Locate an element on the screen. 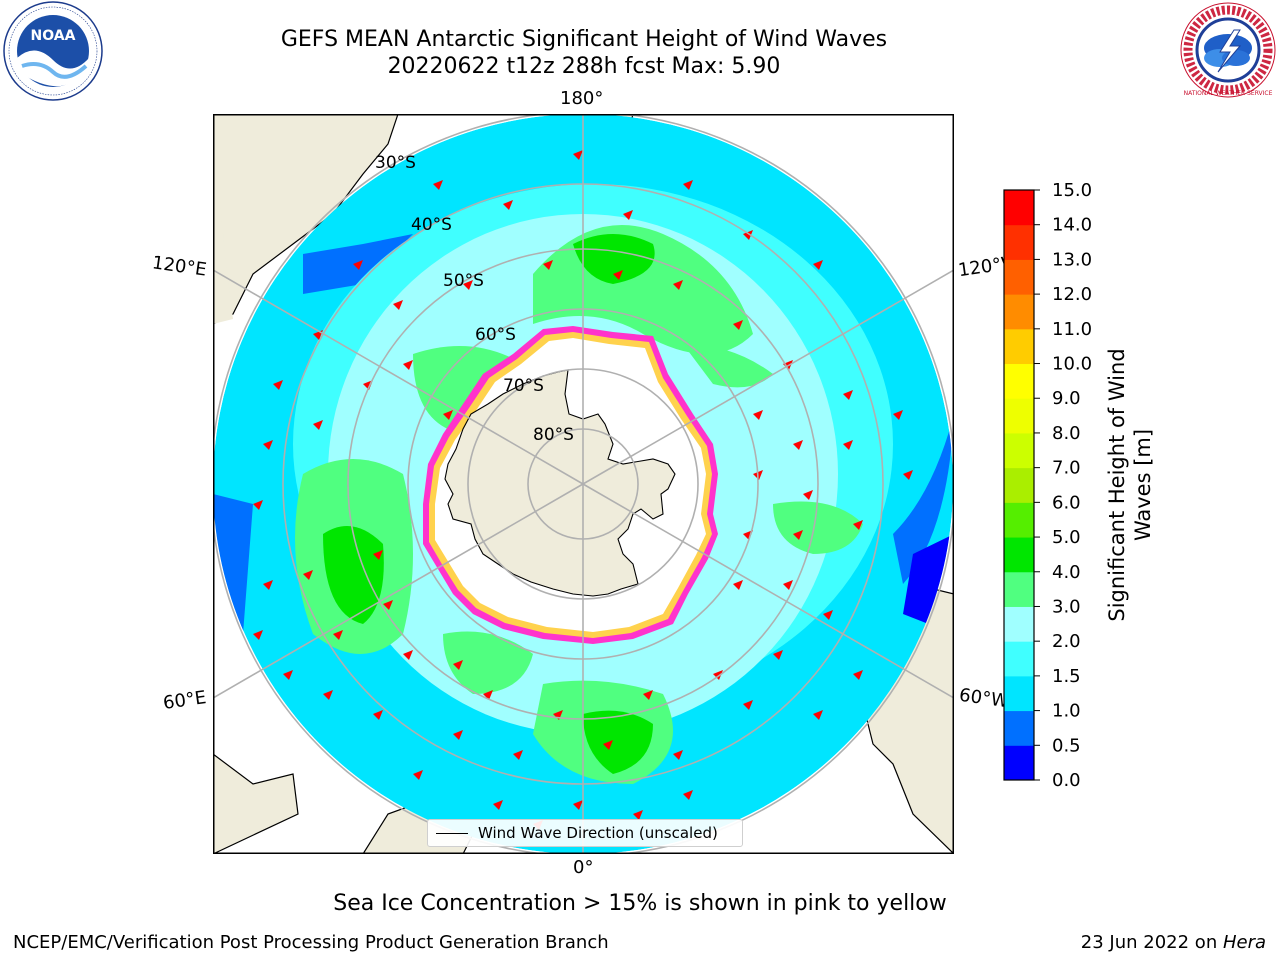 The image size is (1280, 960). colorbar-tick-label: 11.0 is located at coordinates (1072, 329).